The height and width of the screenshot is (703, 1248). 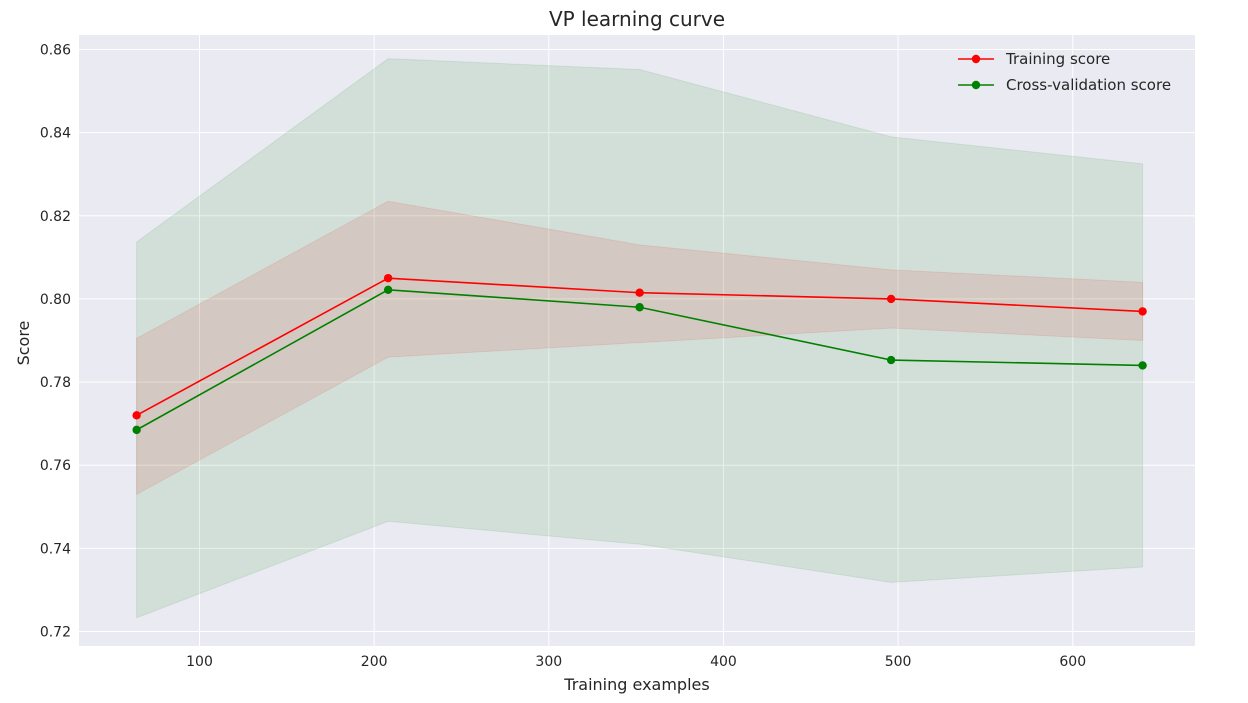 What do you see at coordinates (548, 662) in the screenshot?
I see `x-tick-label: 300` at bounding box center [548, 662].